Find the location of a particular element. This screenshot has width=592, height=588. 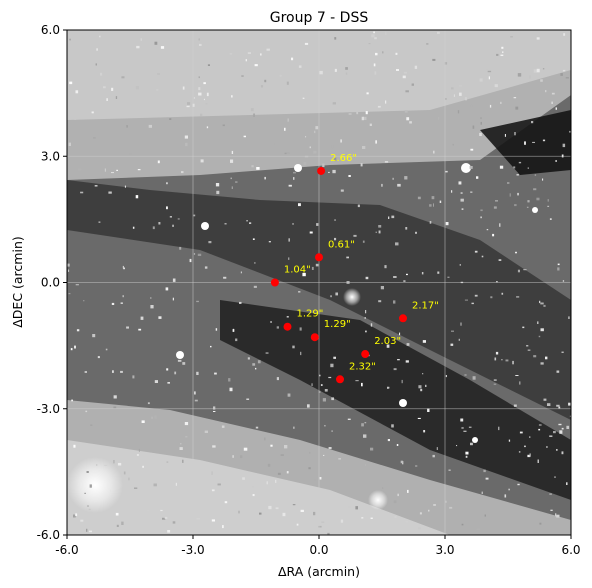

x-tick-label: 0.0 is located at coordinates (318, 550).